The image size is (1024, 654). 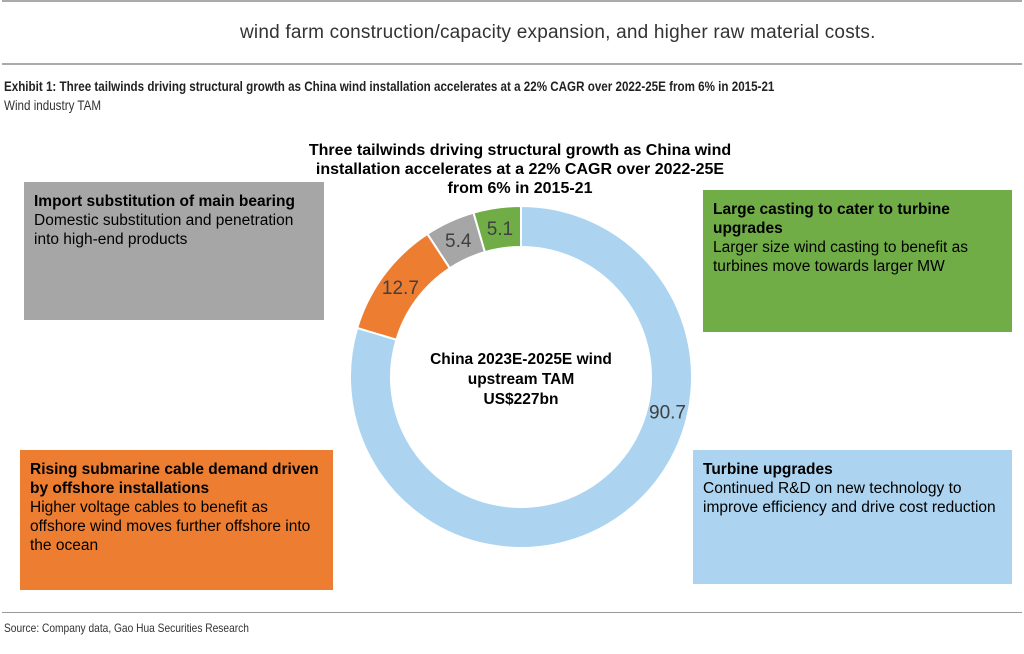 I want to click on slice-data-label: 90.7, so click(x=667, y=412).